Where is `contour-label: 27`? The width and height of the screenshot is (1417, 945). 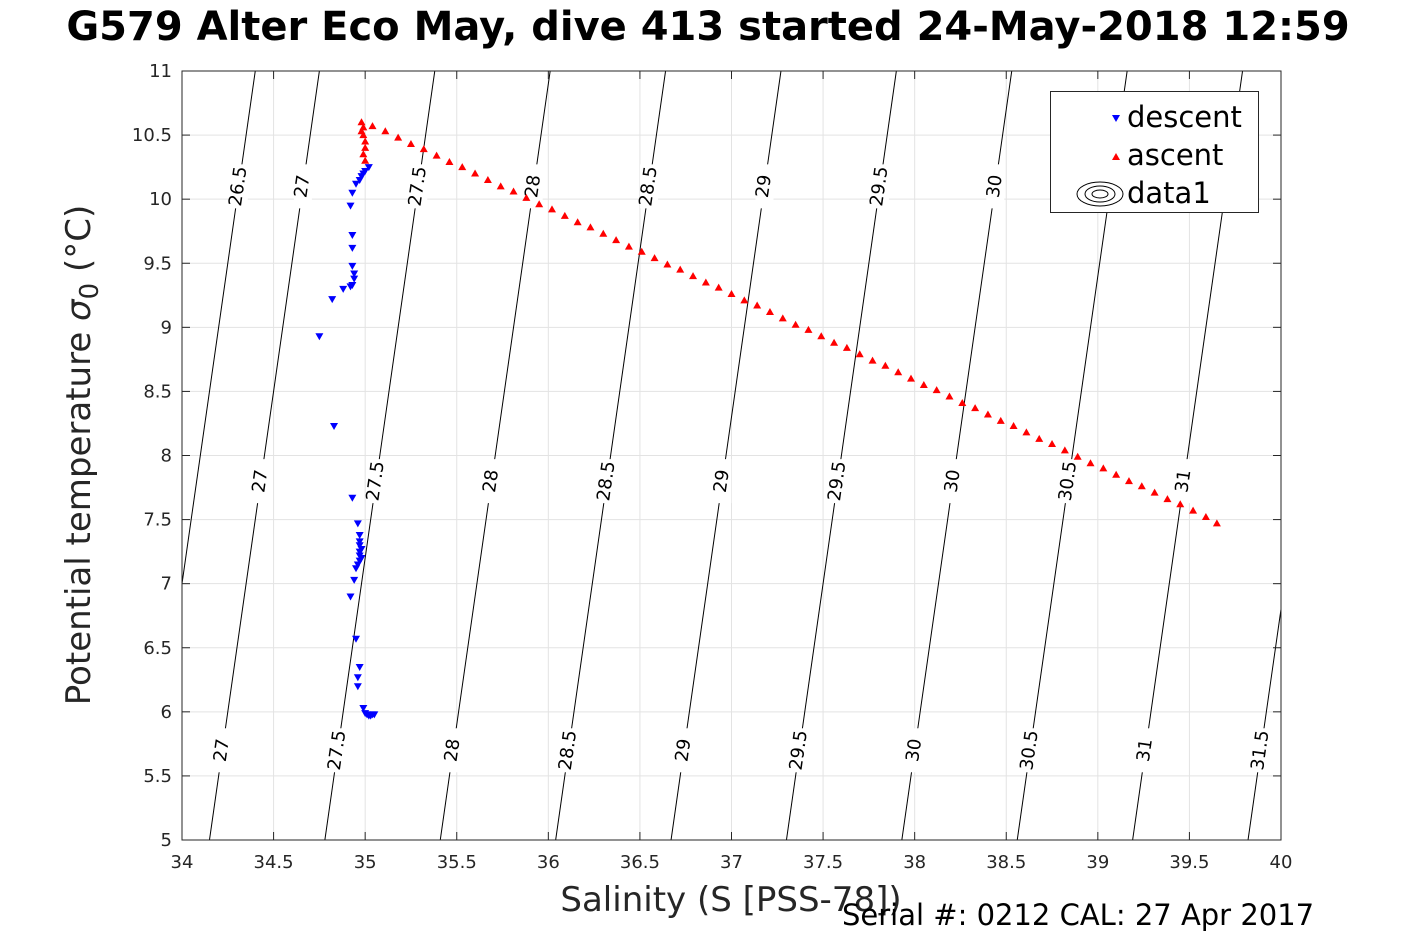 contour-label: 27 is located at coordinates (302, 186).